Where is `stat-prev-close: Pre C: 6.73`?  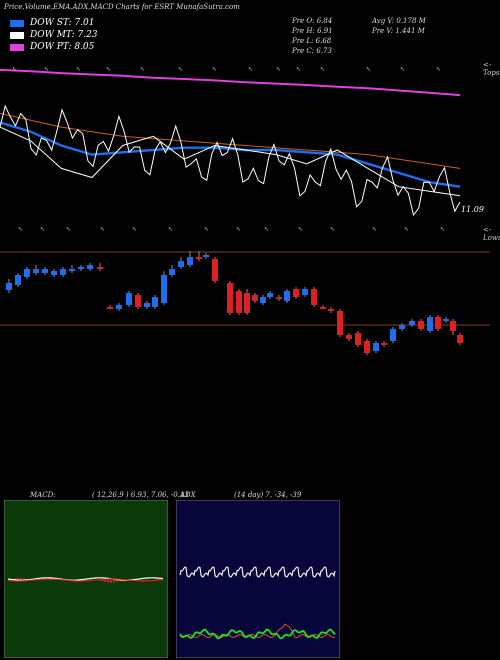
stat-prev-close: Pre C: 6.73 is located at coordinates (312, 51).